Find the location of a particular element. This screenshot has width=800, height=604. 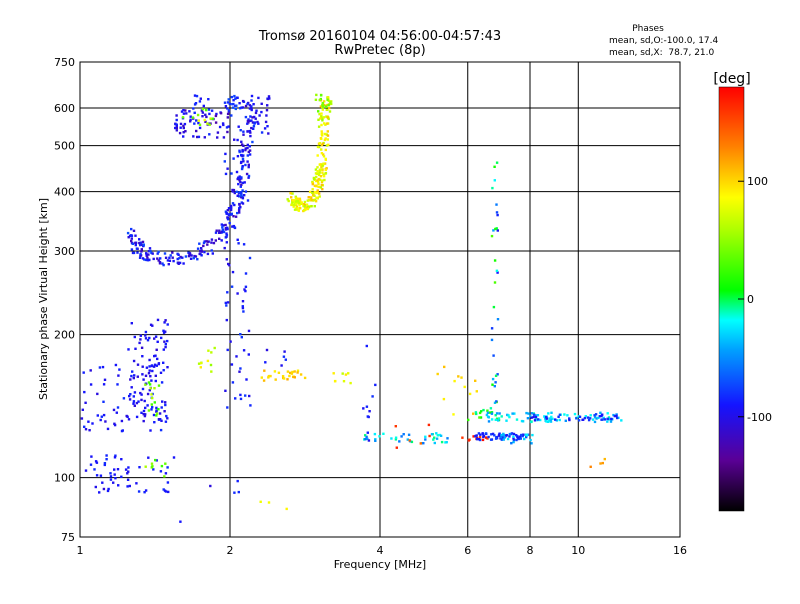

colorbar-tick-label: 0 is located at coordinates (750, 299).